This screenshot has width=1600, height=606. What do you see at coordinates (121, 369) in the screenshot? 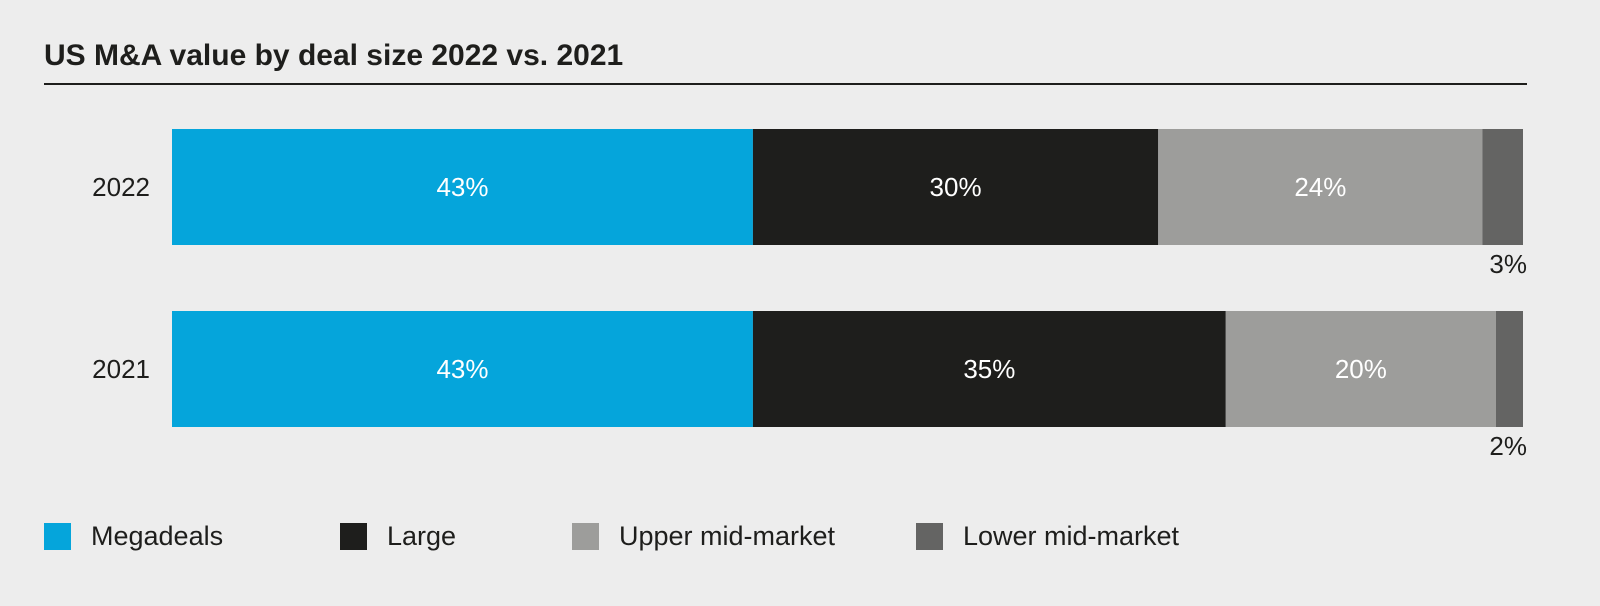
I see `category-label: 2021` at bounding box center [121, 369].